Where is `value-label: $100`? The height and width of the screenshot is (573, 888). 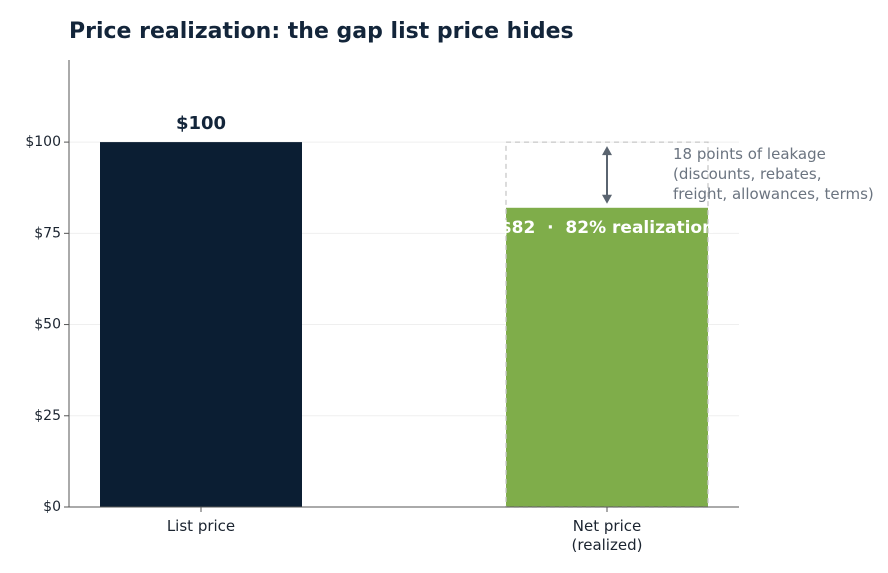
value-label: $100 is located at coordinates (201, 123).